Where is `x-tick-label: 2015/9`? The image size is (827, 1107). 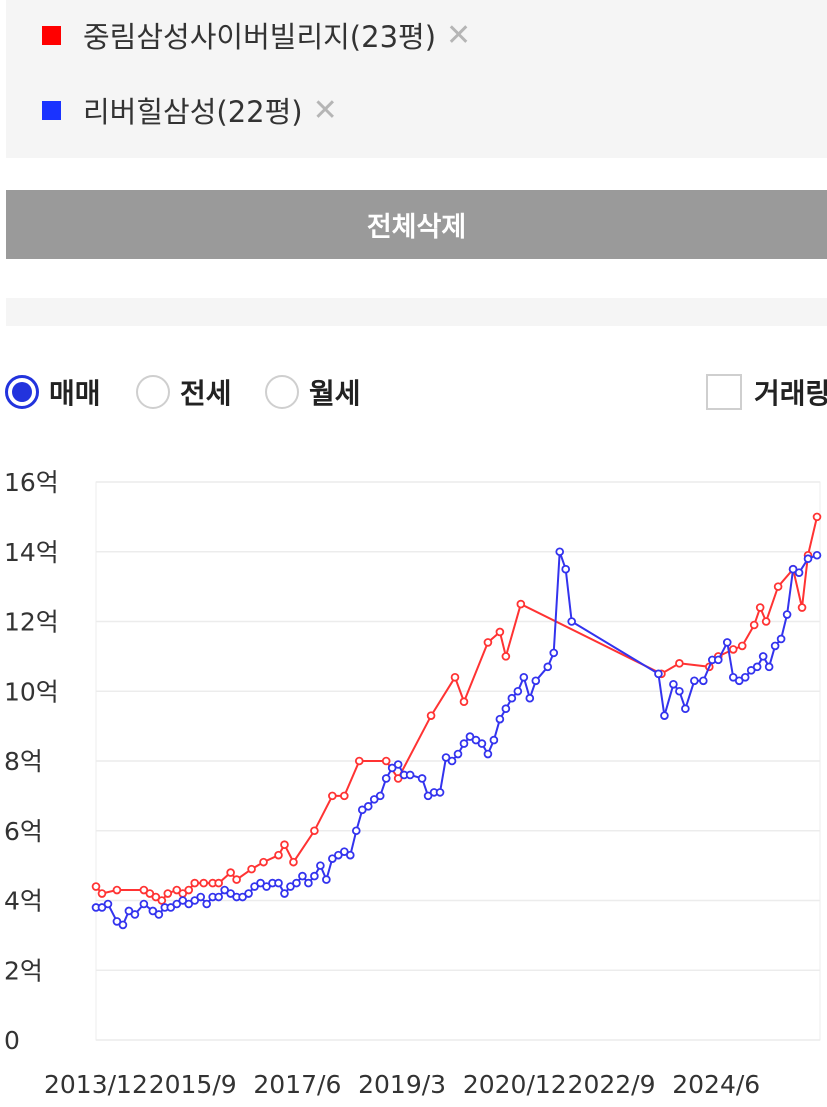
x-tick-label: 2015/9 is located at coordinates (193, 1084).